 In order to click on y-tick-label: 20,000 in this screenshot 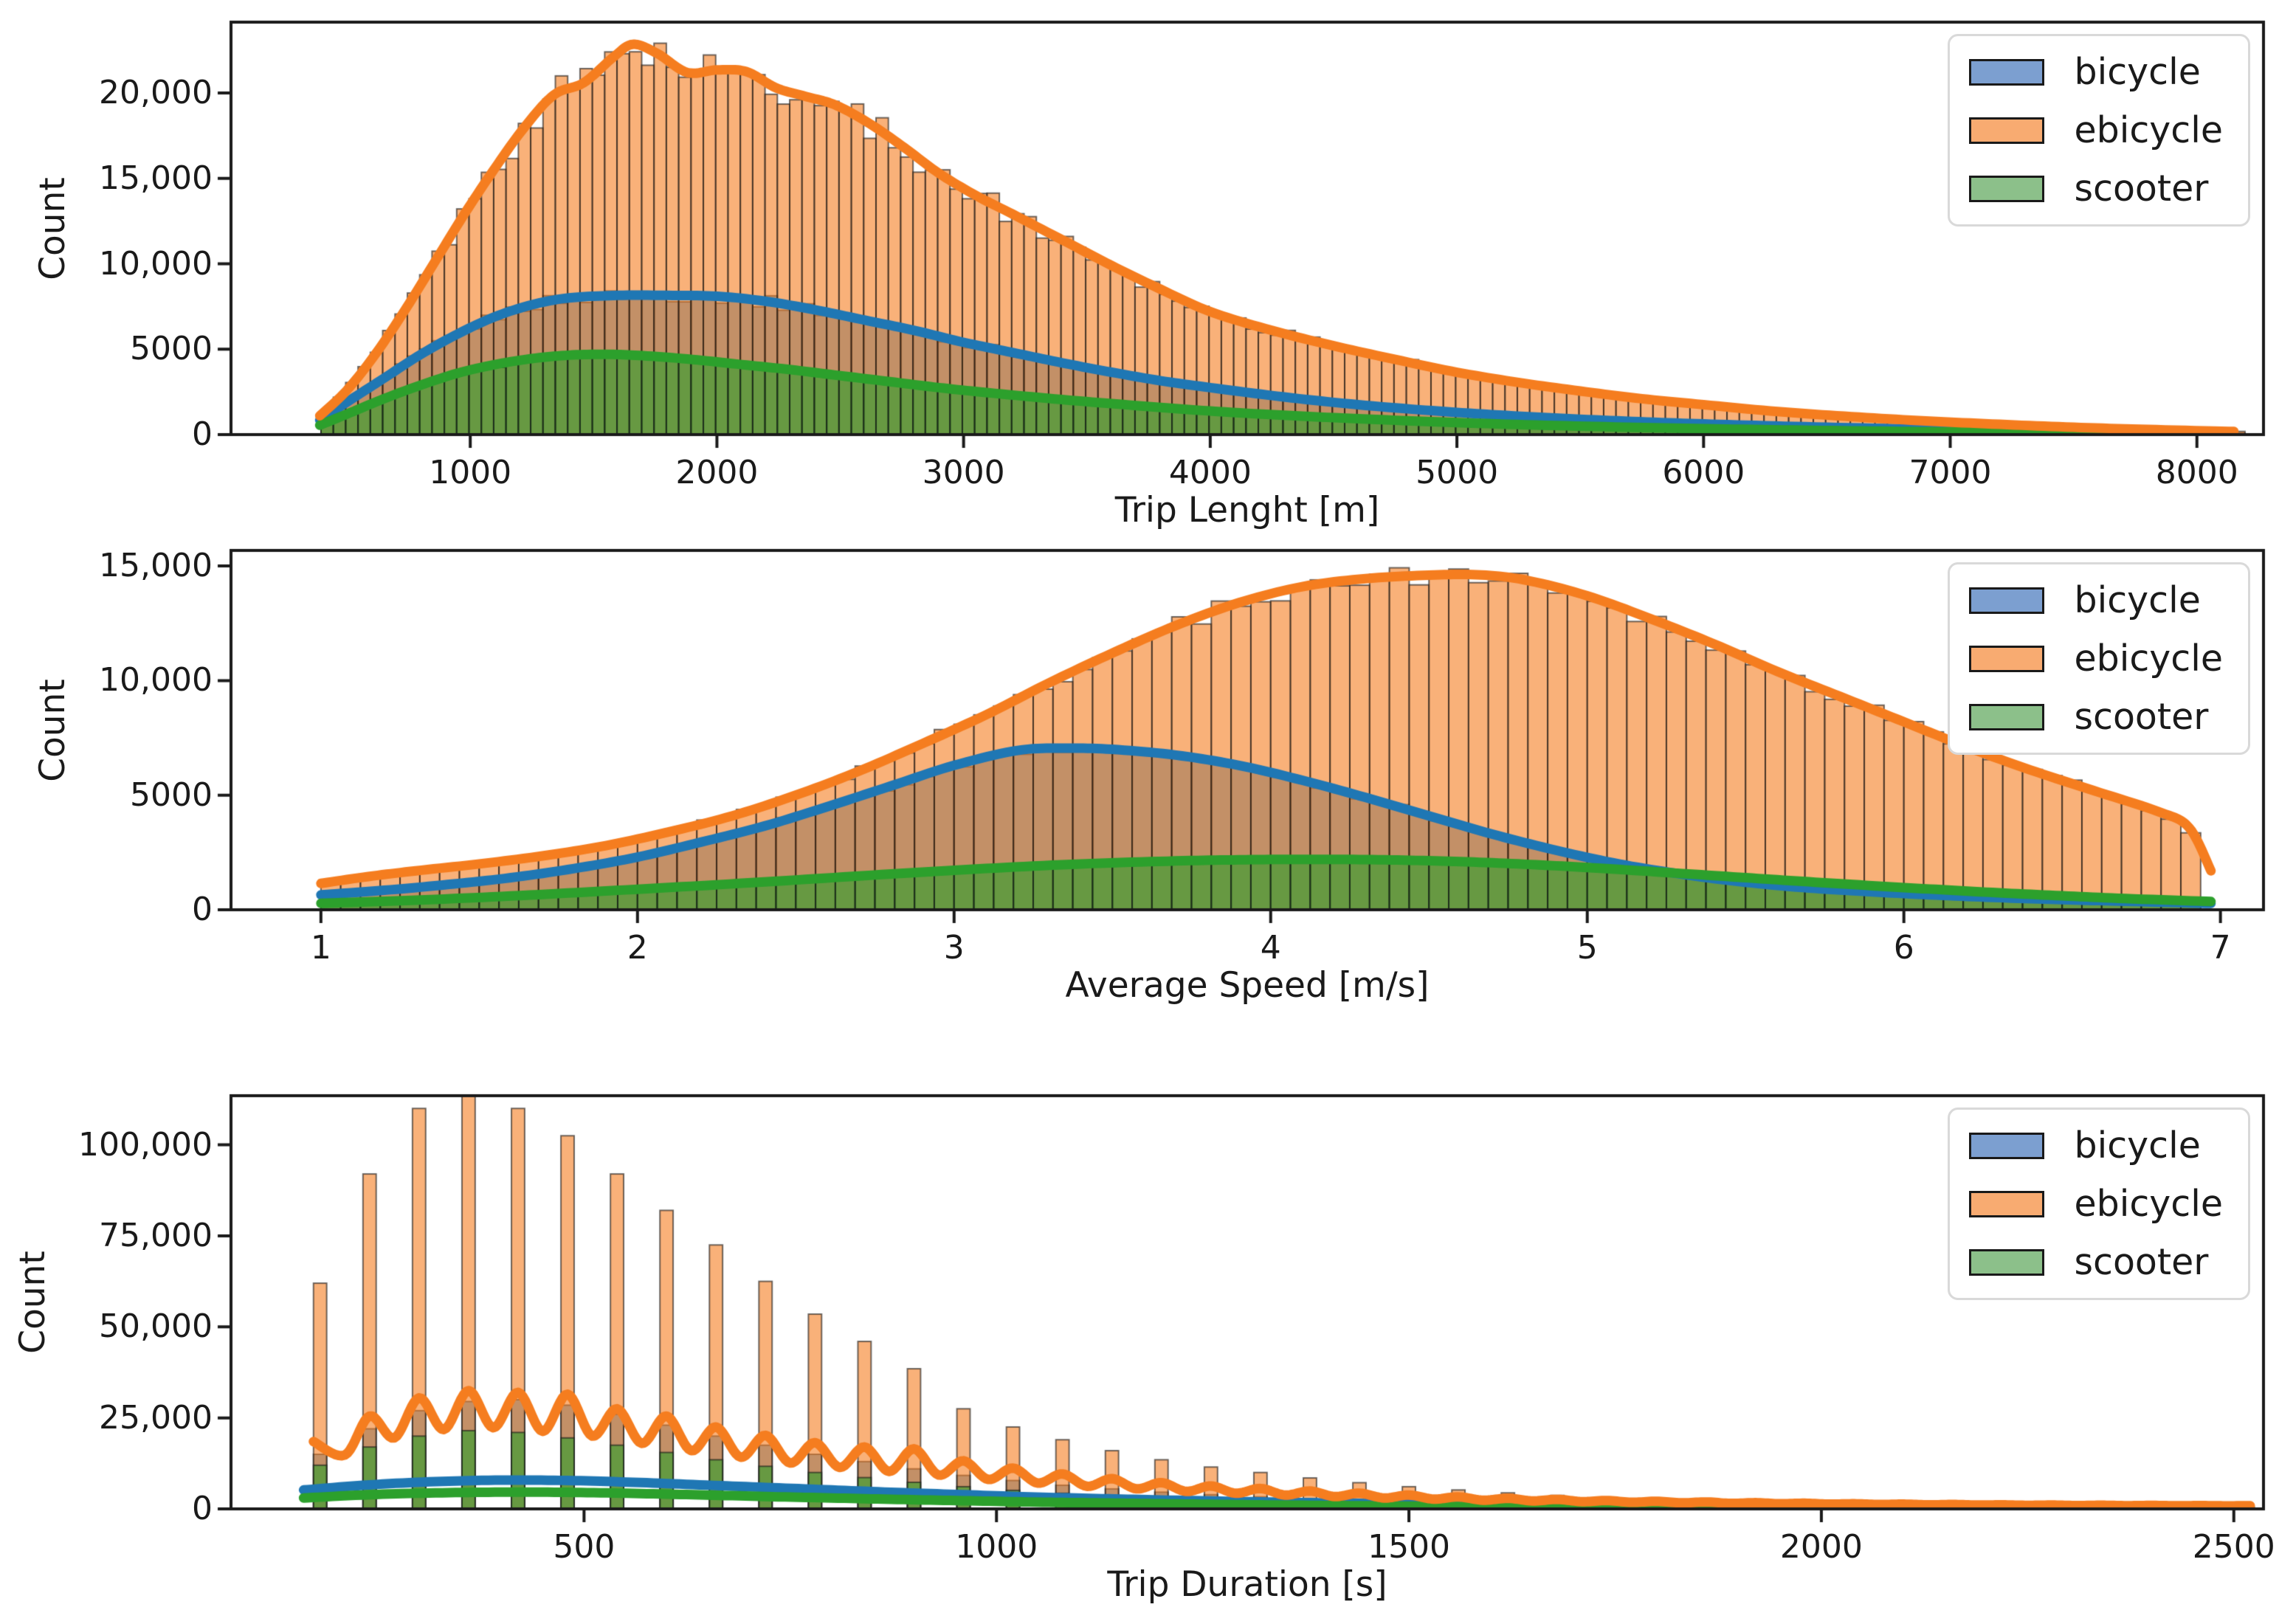, I will do `click(156, 93)`.